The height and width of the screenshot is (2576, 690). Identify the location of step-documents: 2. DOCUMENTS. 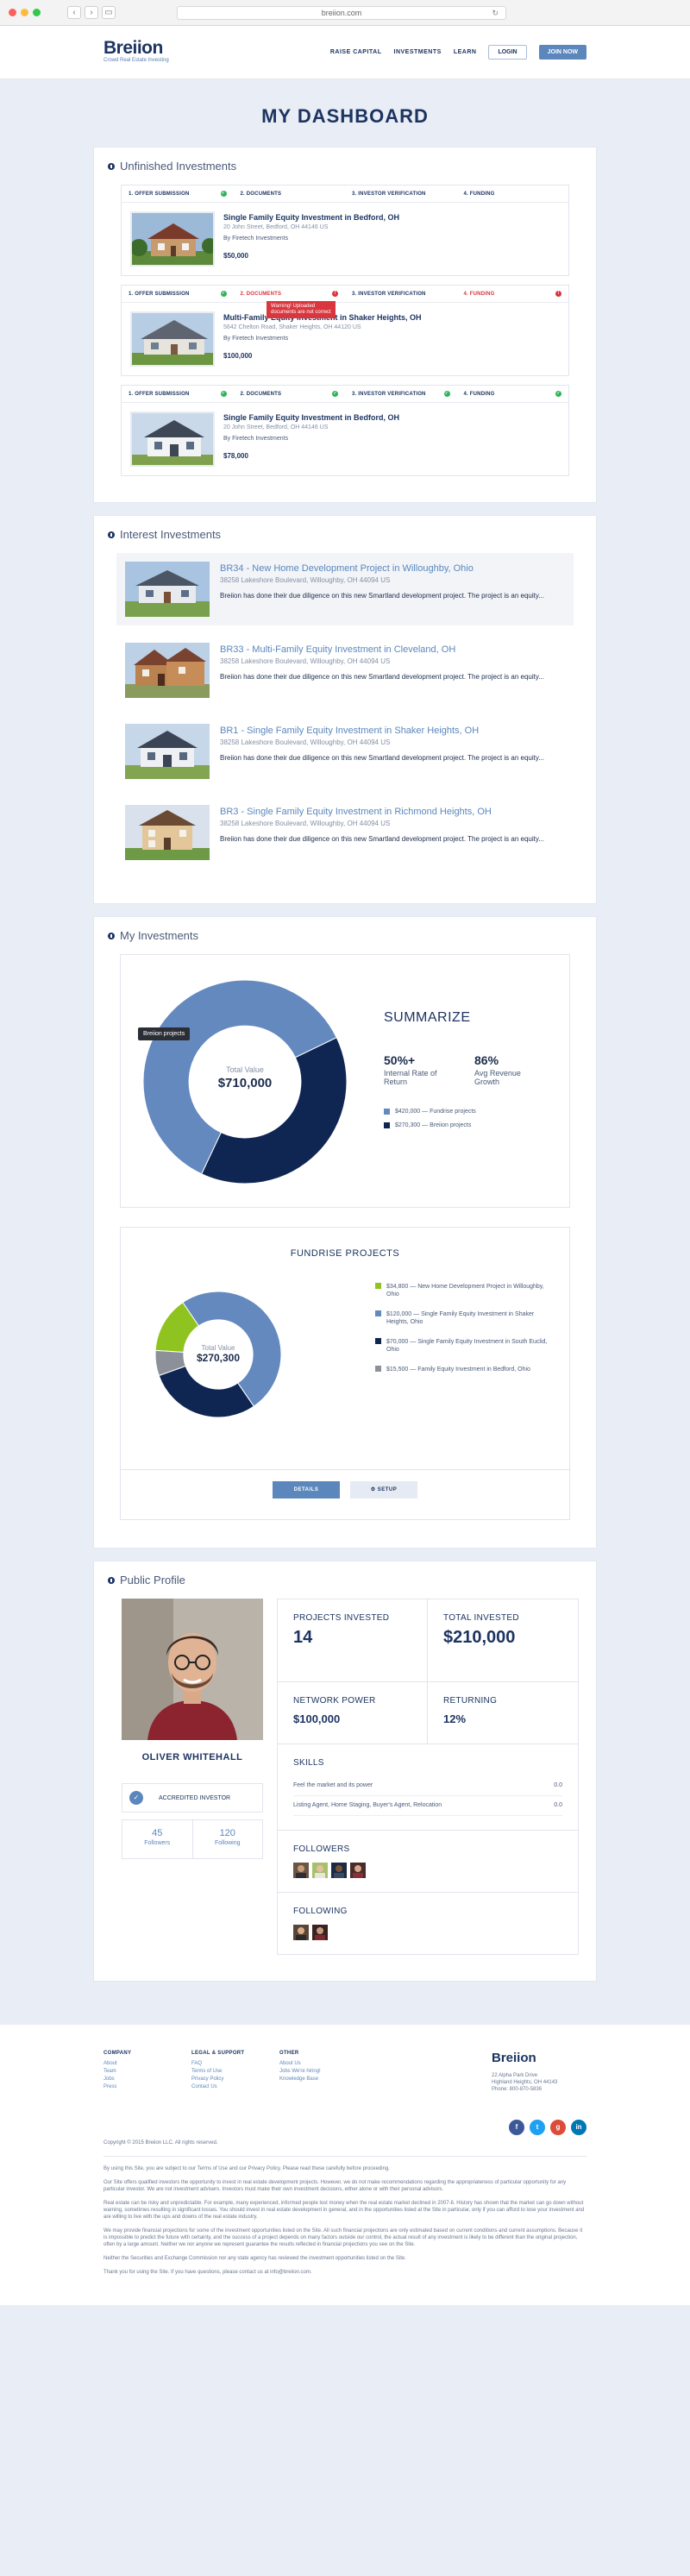
(261, 194).